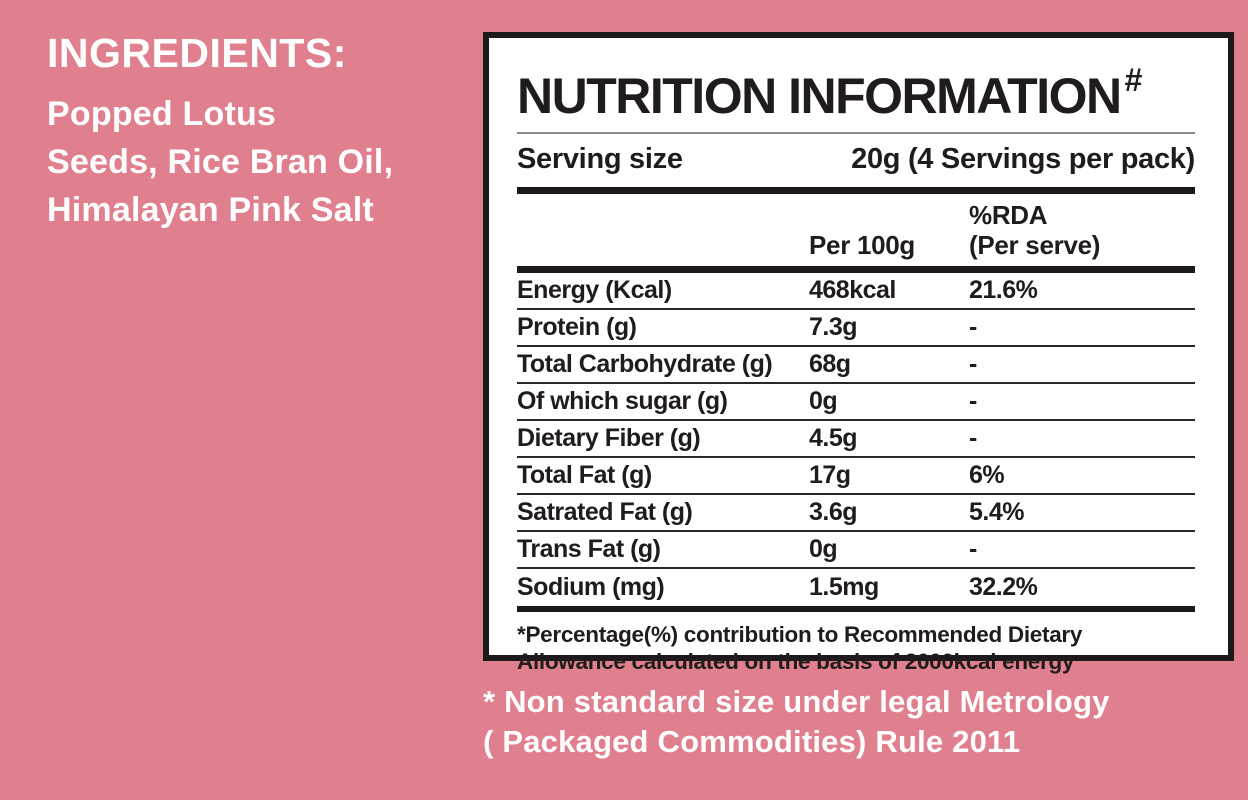 The height and width of the screenshot is (800, 1248). What do you see at coordinates (591, 587) in the screenshot?
I see `row-label: Sodium (mg)` at bounding box center [591, 587].